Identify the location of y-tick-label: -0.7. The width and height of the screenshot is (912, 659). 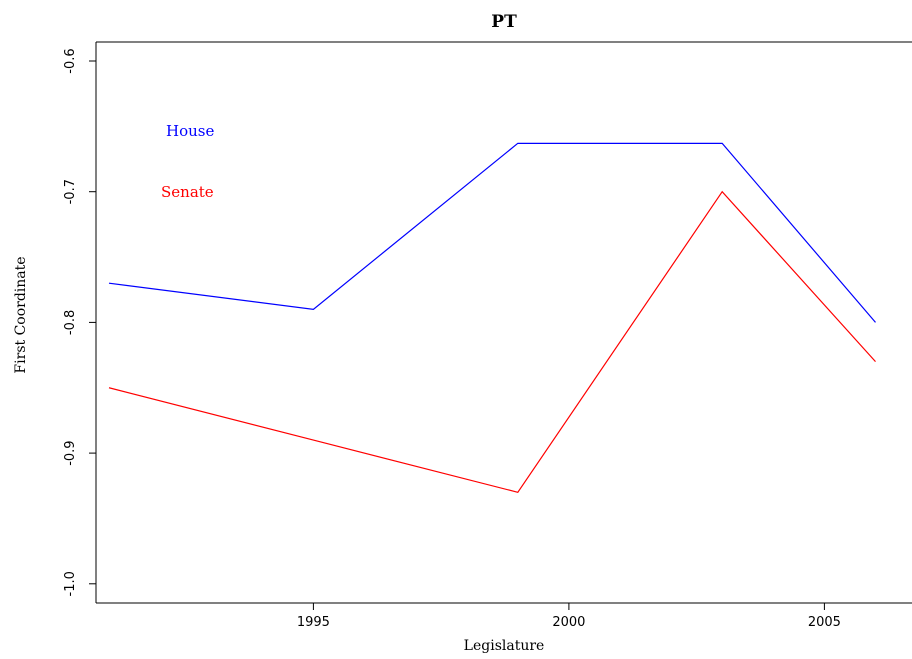
(70, 191).